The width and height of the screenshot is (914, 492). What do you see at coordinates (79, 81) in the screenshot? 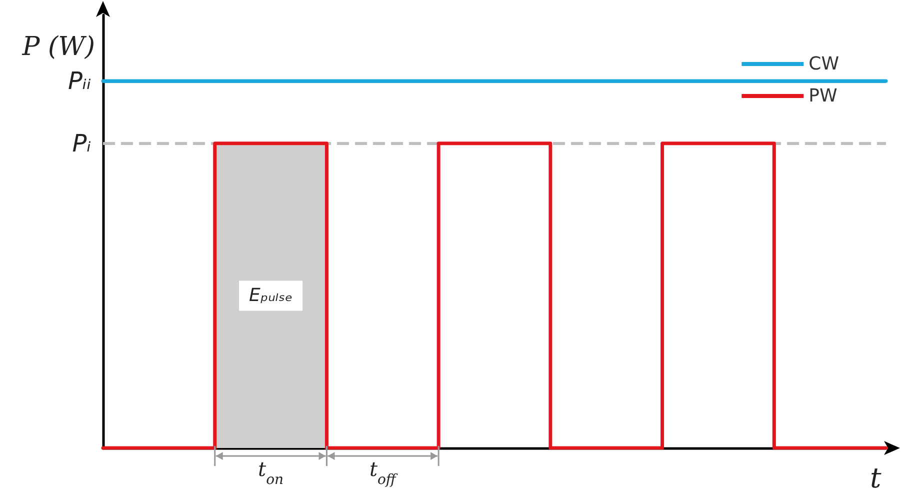
I see `ref-line-label: Pᵢᵢ` at bounding box center [79, 81].